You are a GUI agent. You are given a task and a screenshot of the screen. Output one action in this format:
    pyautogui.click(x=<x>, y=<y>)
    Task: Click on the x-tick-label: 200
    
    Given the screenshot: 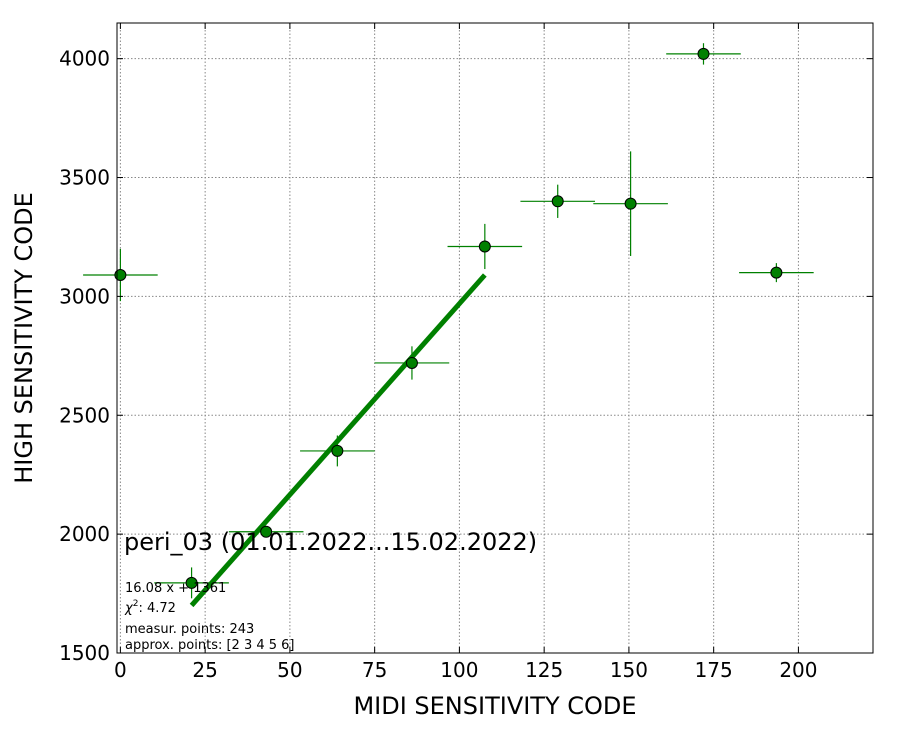 What is the action you would take?
    pyautogui.click(x=798, y=670)
    